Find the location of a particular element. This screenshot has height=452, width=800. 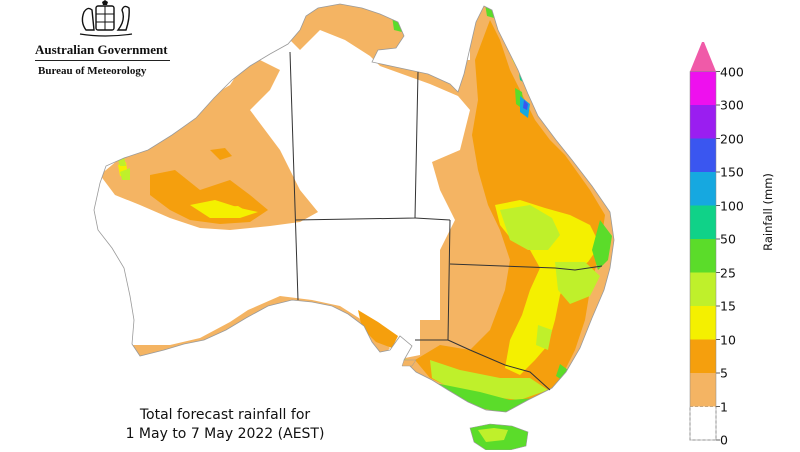

colorbar-tick-label: 300 is located at coordinates (732, 105).